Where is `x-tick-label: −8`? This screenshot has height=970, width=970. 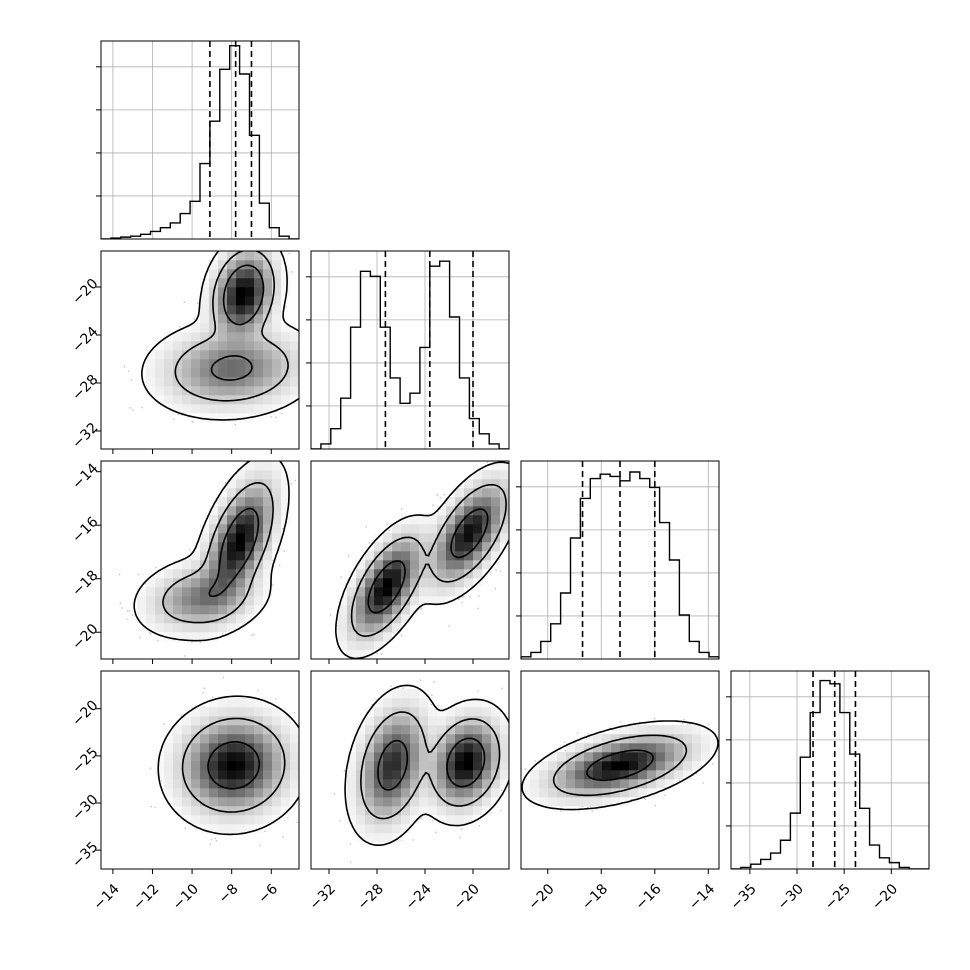
x-tick-label: −8 is located at coordinates (229, 894).